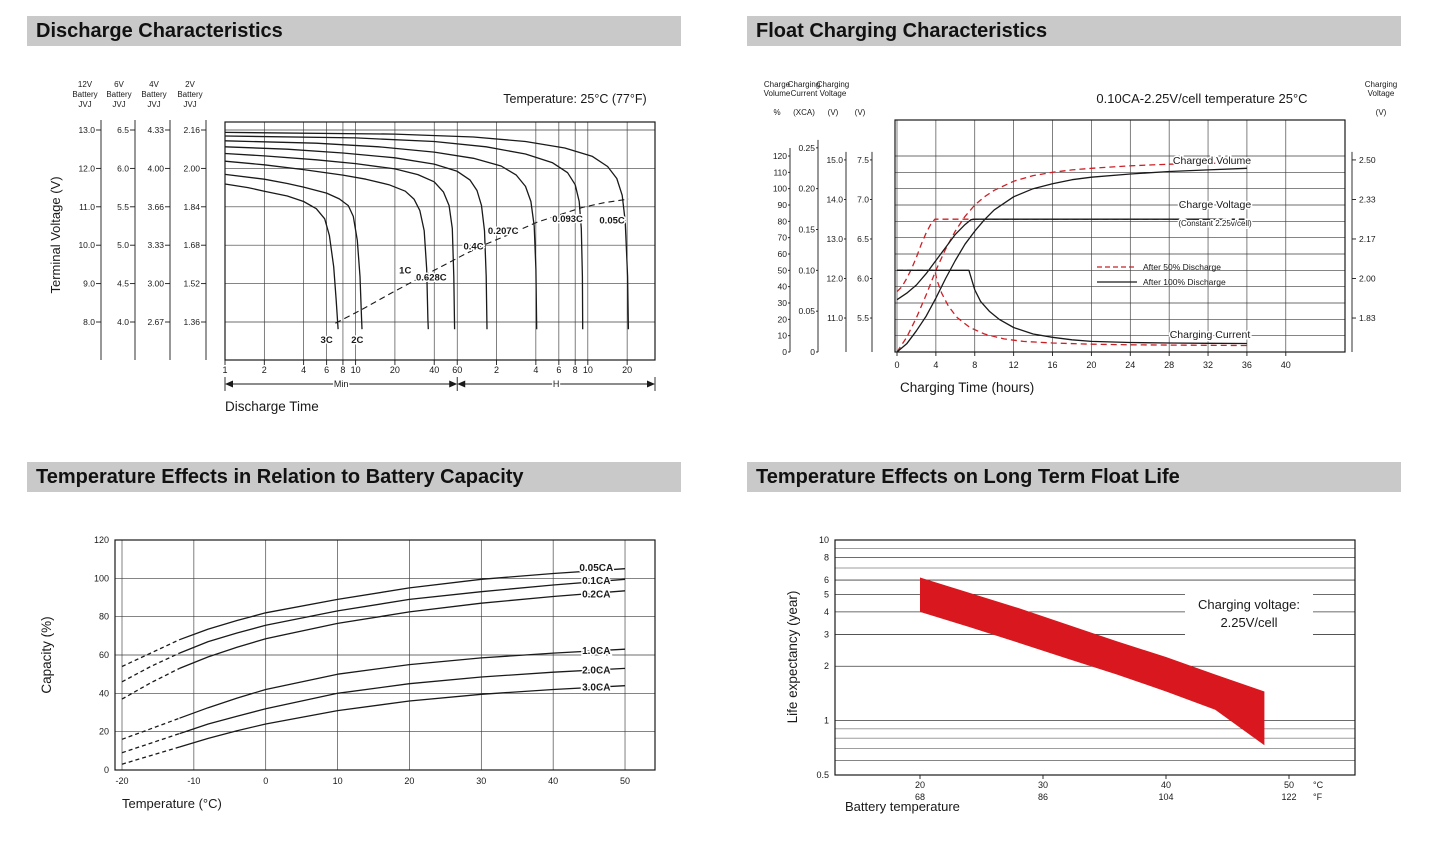  Describe the element at coordinates (967, 387) in the screenshot. I see `svg-text: Charging Time (hours)` at that location.